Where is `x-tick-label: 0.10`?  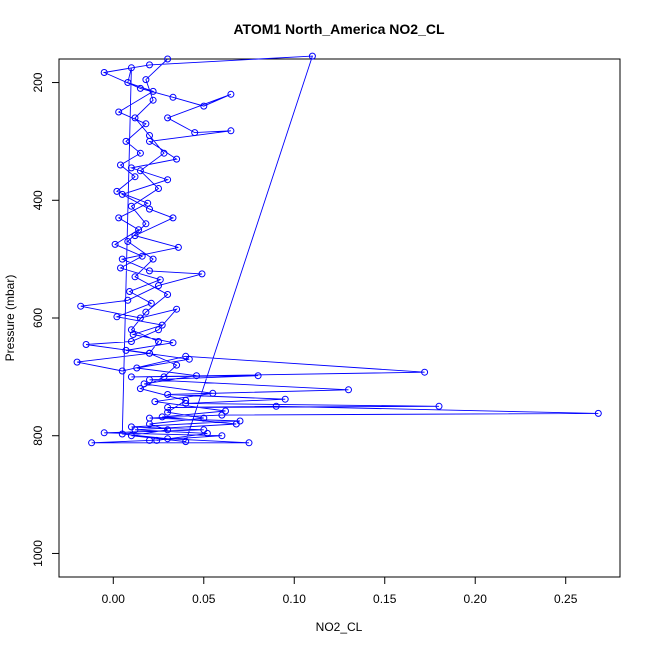 x-tick-label: 0.10 is located at coordinates (295, 599).